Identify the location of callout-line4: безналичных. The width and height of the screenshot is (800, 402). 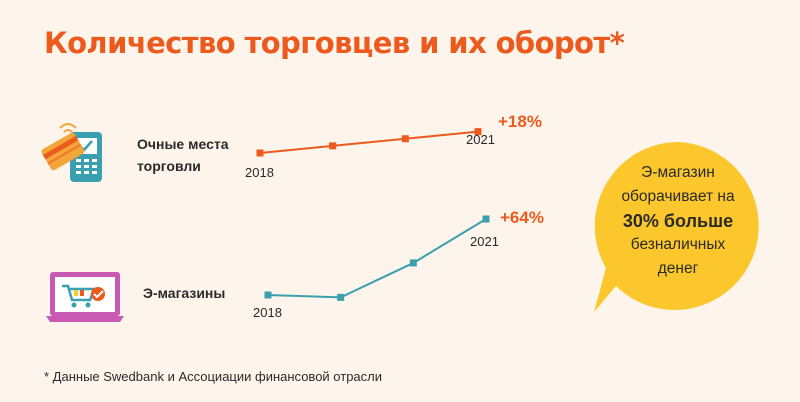
(678, 244).